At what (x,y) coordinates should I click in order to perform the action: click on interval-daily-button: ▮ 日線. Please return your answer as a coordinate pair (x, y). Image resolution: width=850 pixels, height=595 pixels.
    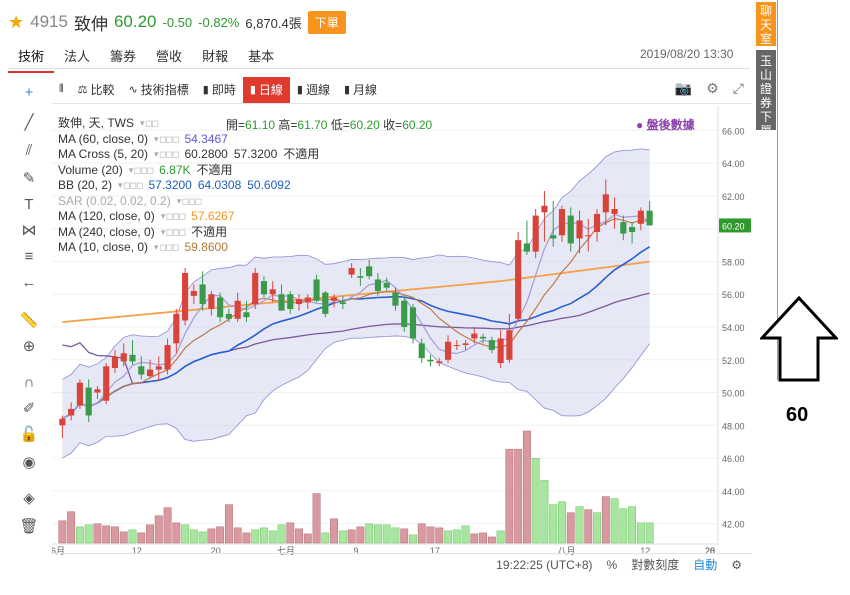
    Looking at the image, I should click on (266, 89).